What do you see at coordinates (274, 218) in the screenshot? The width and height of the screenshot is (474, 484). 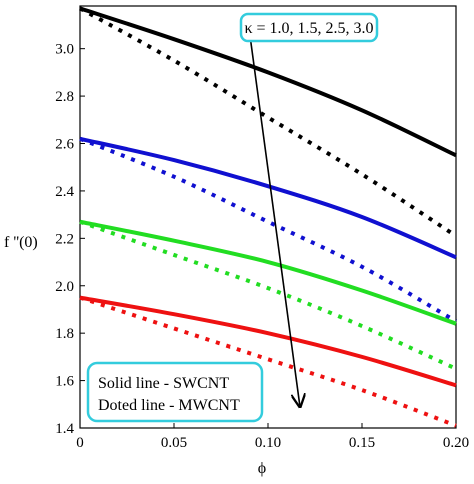 I see `kappa-direction-arrow` at bounding box center [274, 218].